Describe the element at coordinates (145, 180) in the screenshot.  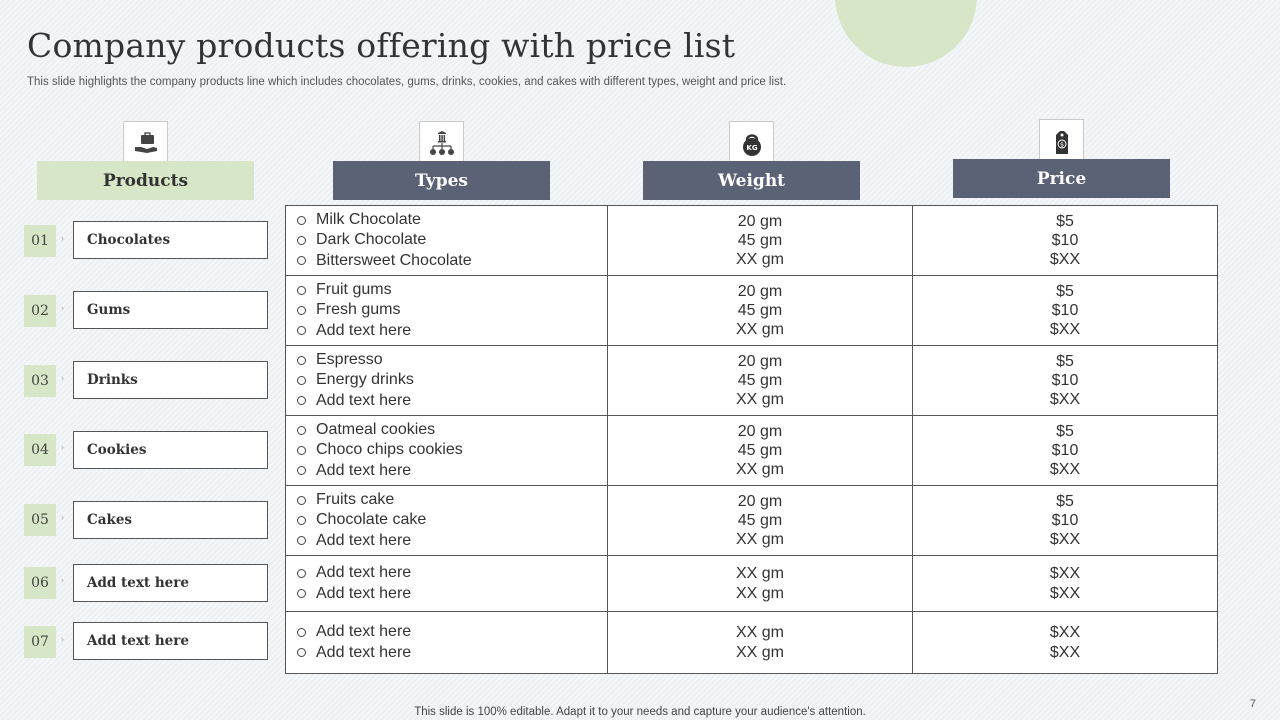
I see `products-header: Products` at that location.